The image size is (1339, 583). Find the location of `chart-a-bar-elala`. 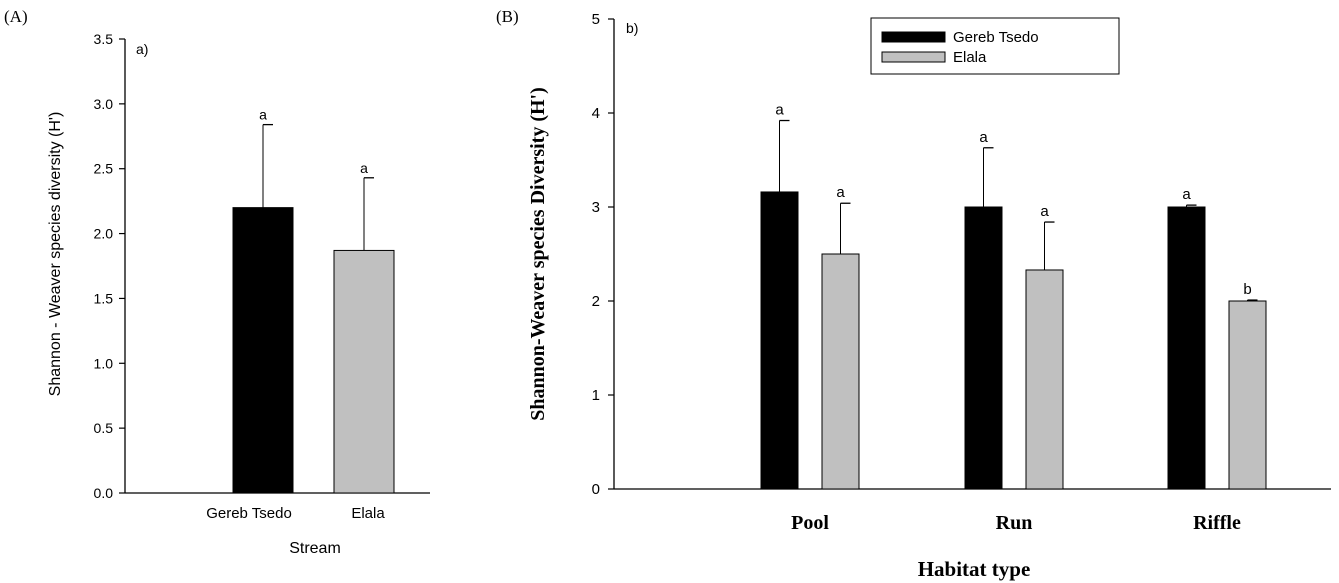

chart-a-bar-elala is located at coordinates (364, 371).